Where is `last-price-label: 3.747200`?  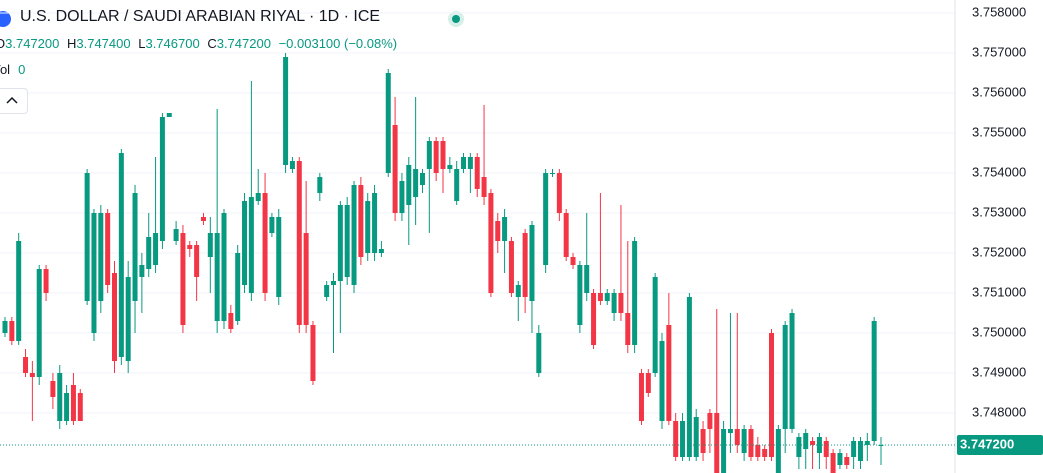 last-price-label: 3.747200 is located at coordinates (987, 443).